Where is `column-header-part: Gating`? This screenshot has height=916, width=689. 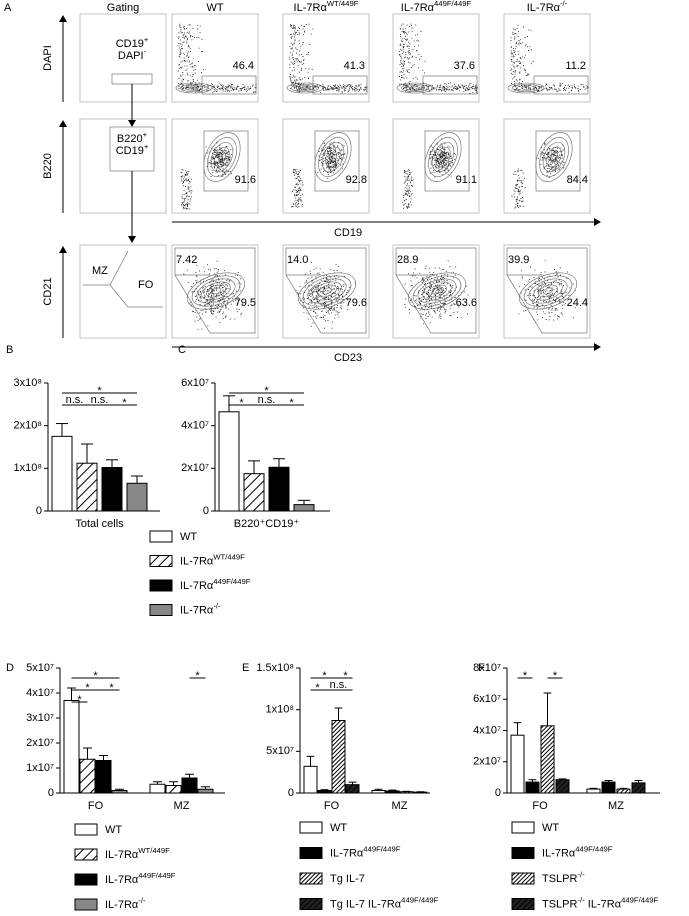
column-header-part: Gating is located at coordinates (123, 8).